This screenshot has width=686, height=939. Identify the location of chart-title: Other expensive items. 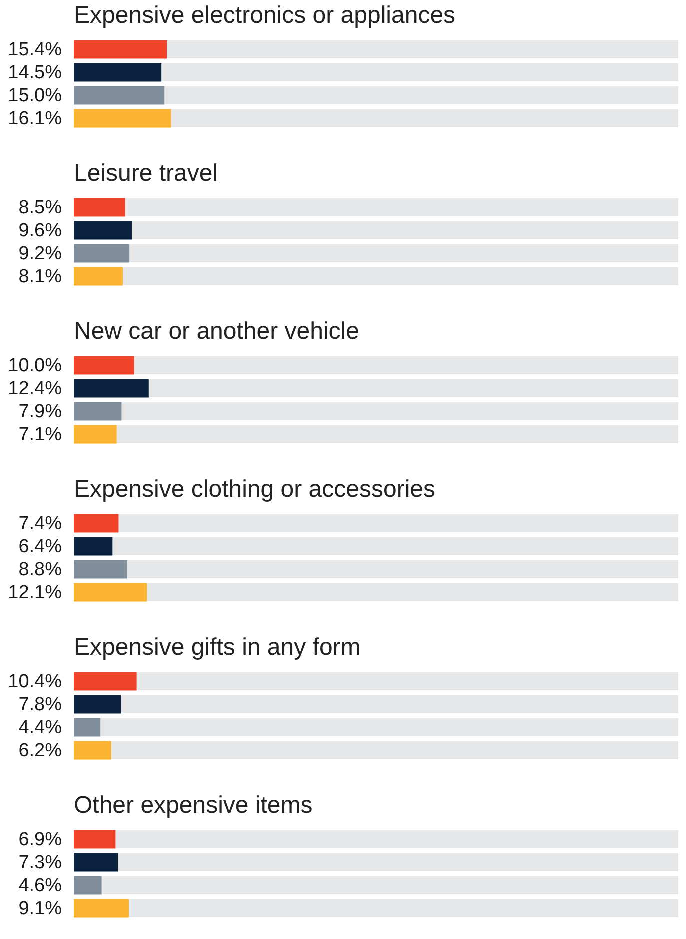
(193, 805).